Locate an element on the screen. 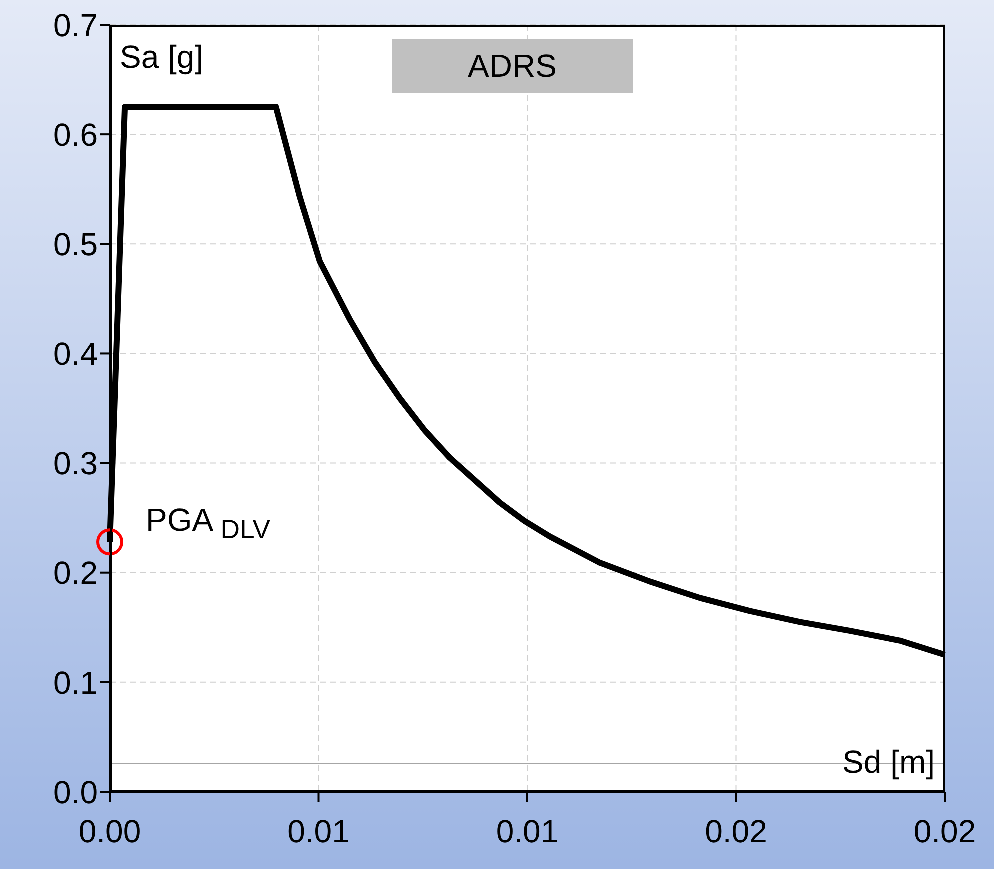 This screenshot has width=994, height=869. y-tick-label: 0.1 is located at coordinates (76, 682).